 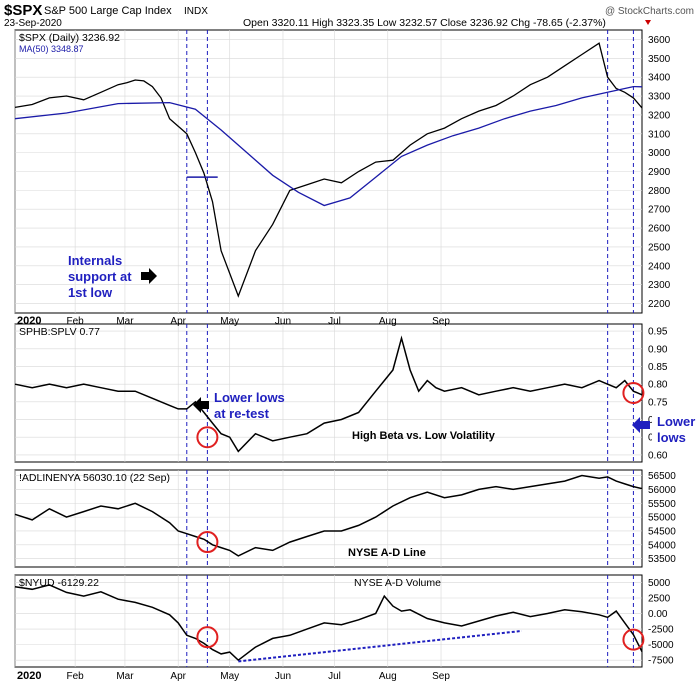 I want to click on y-tick-label: 2300, so click(x=659, y=285).